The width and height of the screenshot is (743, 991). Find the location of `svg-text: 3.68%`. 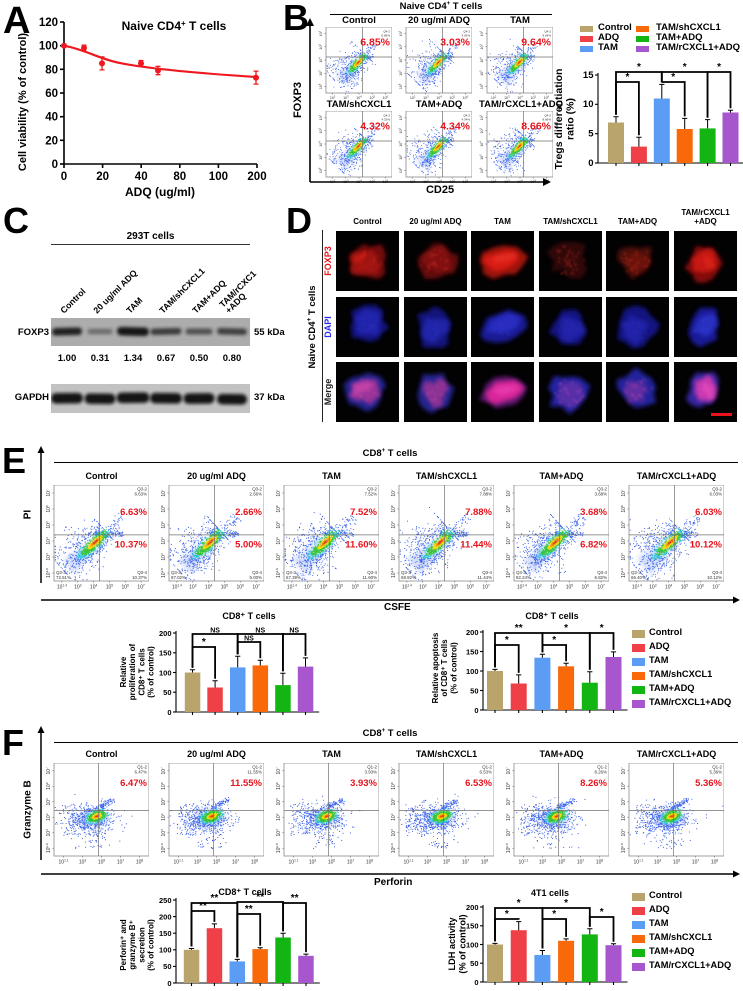

svg-text: 3.68% is located at coordinates (601, 494).